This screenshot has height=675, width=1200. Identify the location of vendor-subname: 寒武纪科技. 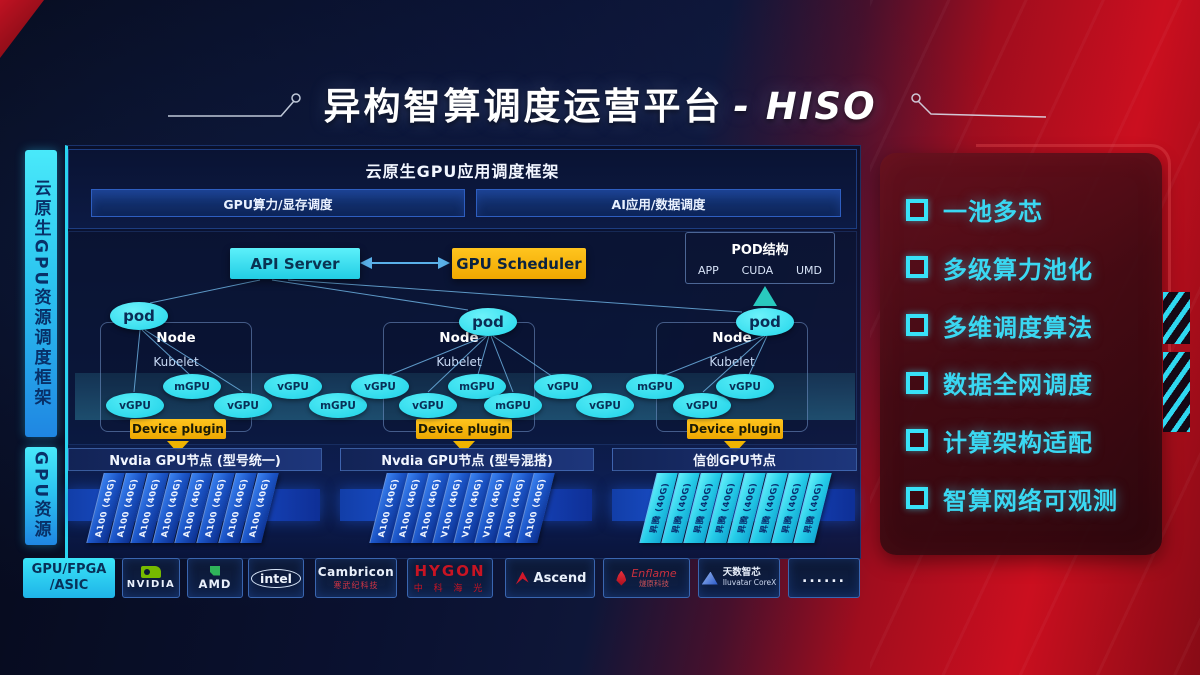
(356, 585).